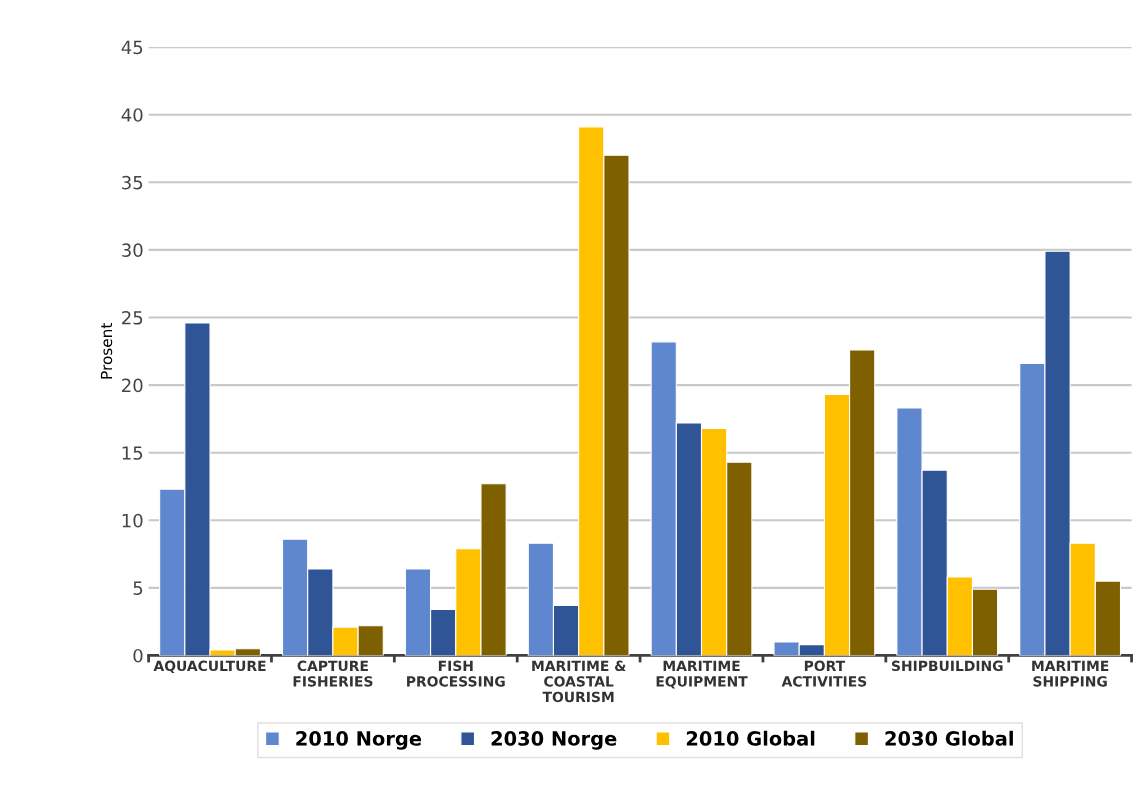 This screenshot has height=785, width=1143. Describe the element at coordinates (554, 740) in the screenshot. I see `legend-label: 2030 Norge` at that location.